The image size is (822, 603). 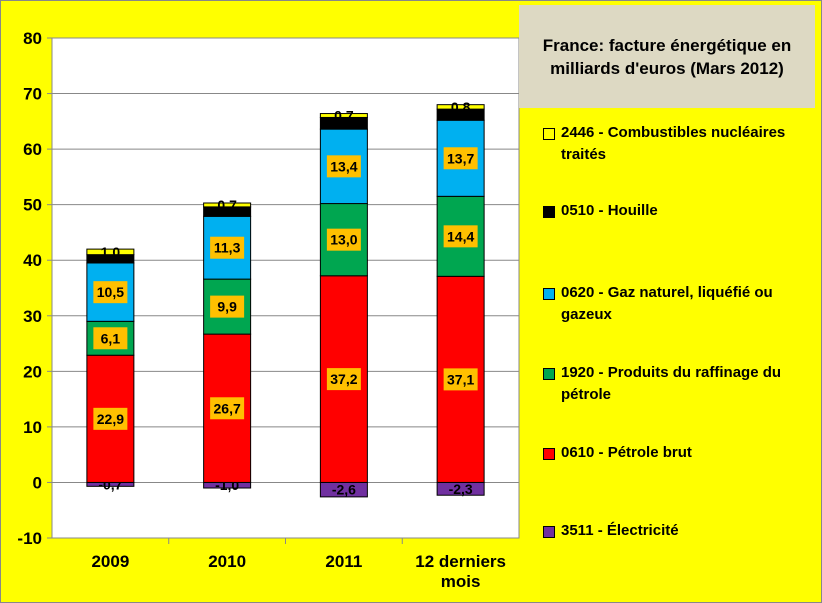 I want to click on legend-item: 2446 - Combustibles nucléaires traités, so click(x=678, y=144).